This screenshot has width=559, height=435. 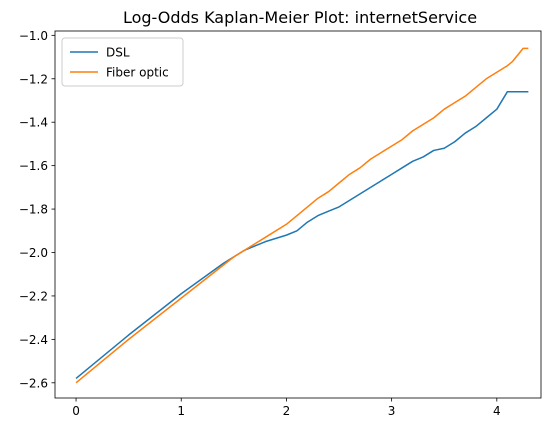 What do you see at coordinates (118, 53) in the screenshot?
I see `legend-label-0: DSL` at bounding box center [118, 53].